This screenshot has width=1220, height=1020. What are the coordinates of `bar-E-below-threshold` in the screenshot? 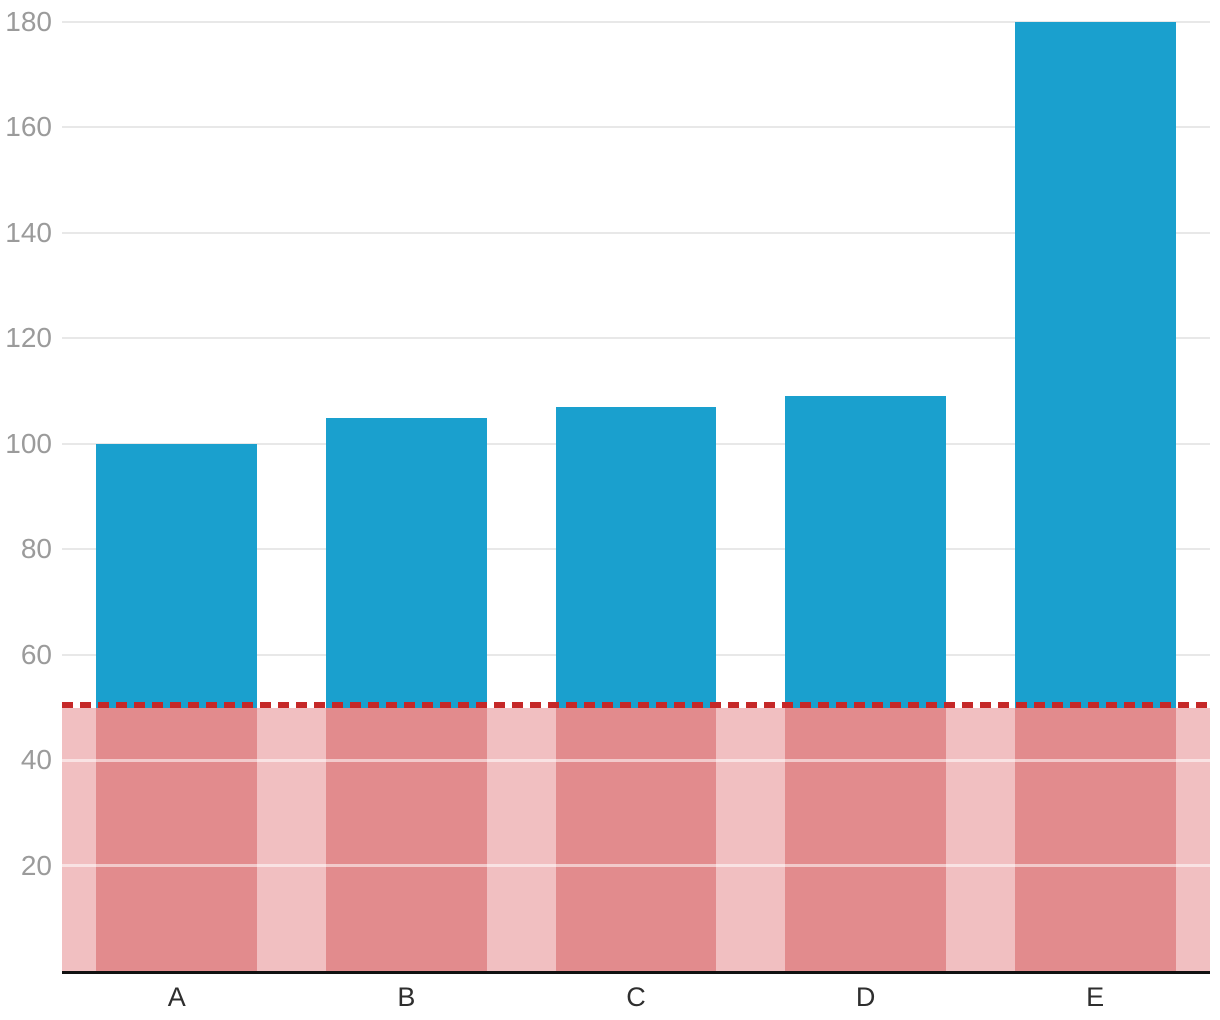 It's located at (1095, 839).